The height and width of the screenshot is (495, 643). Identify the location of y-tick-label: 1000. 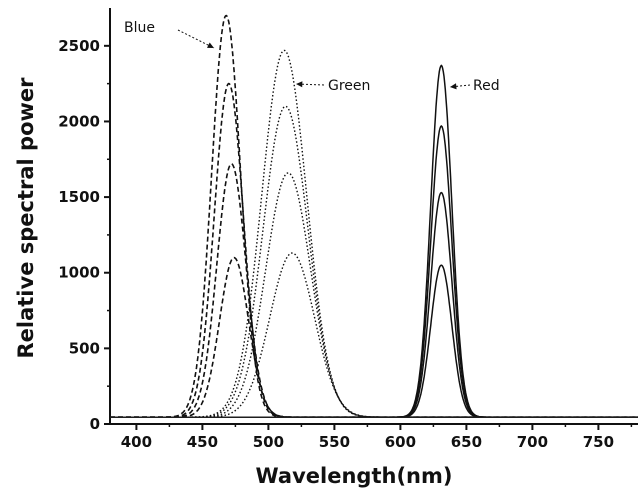
(79, 273).